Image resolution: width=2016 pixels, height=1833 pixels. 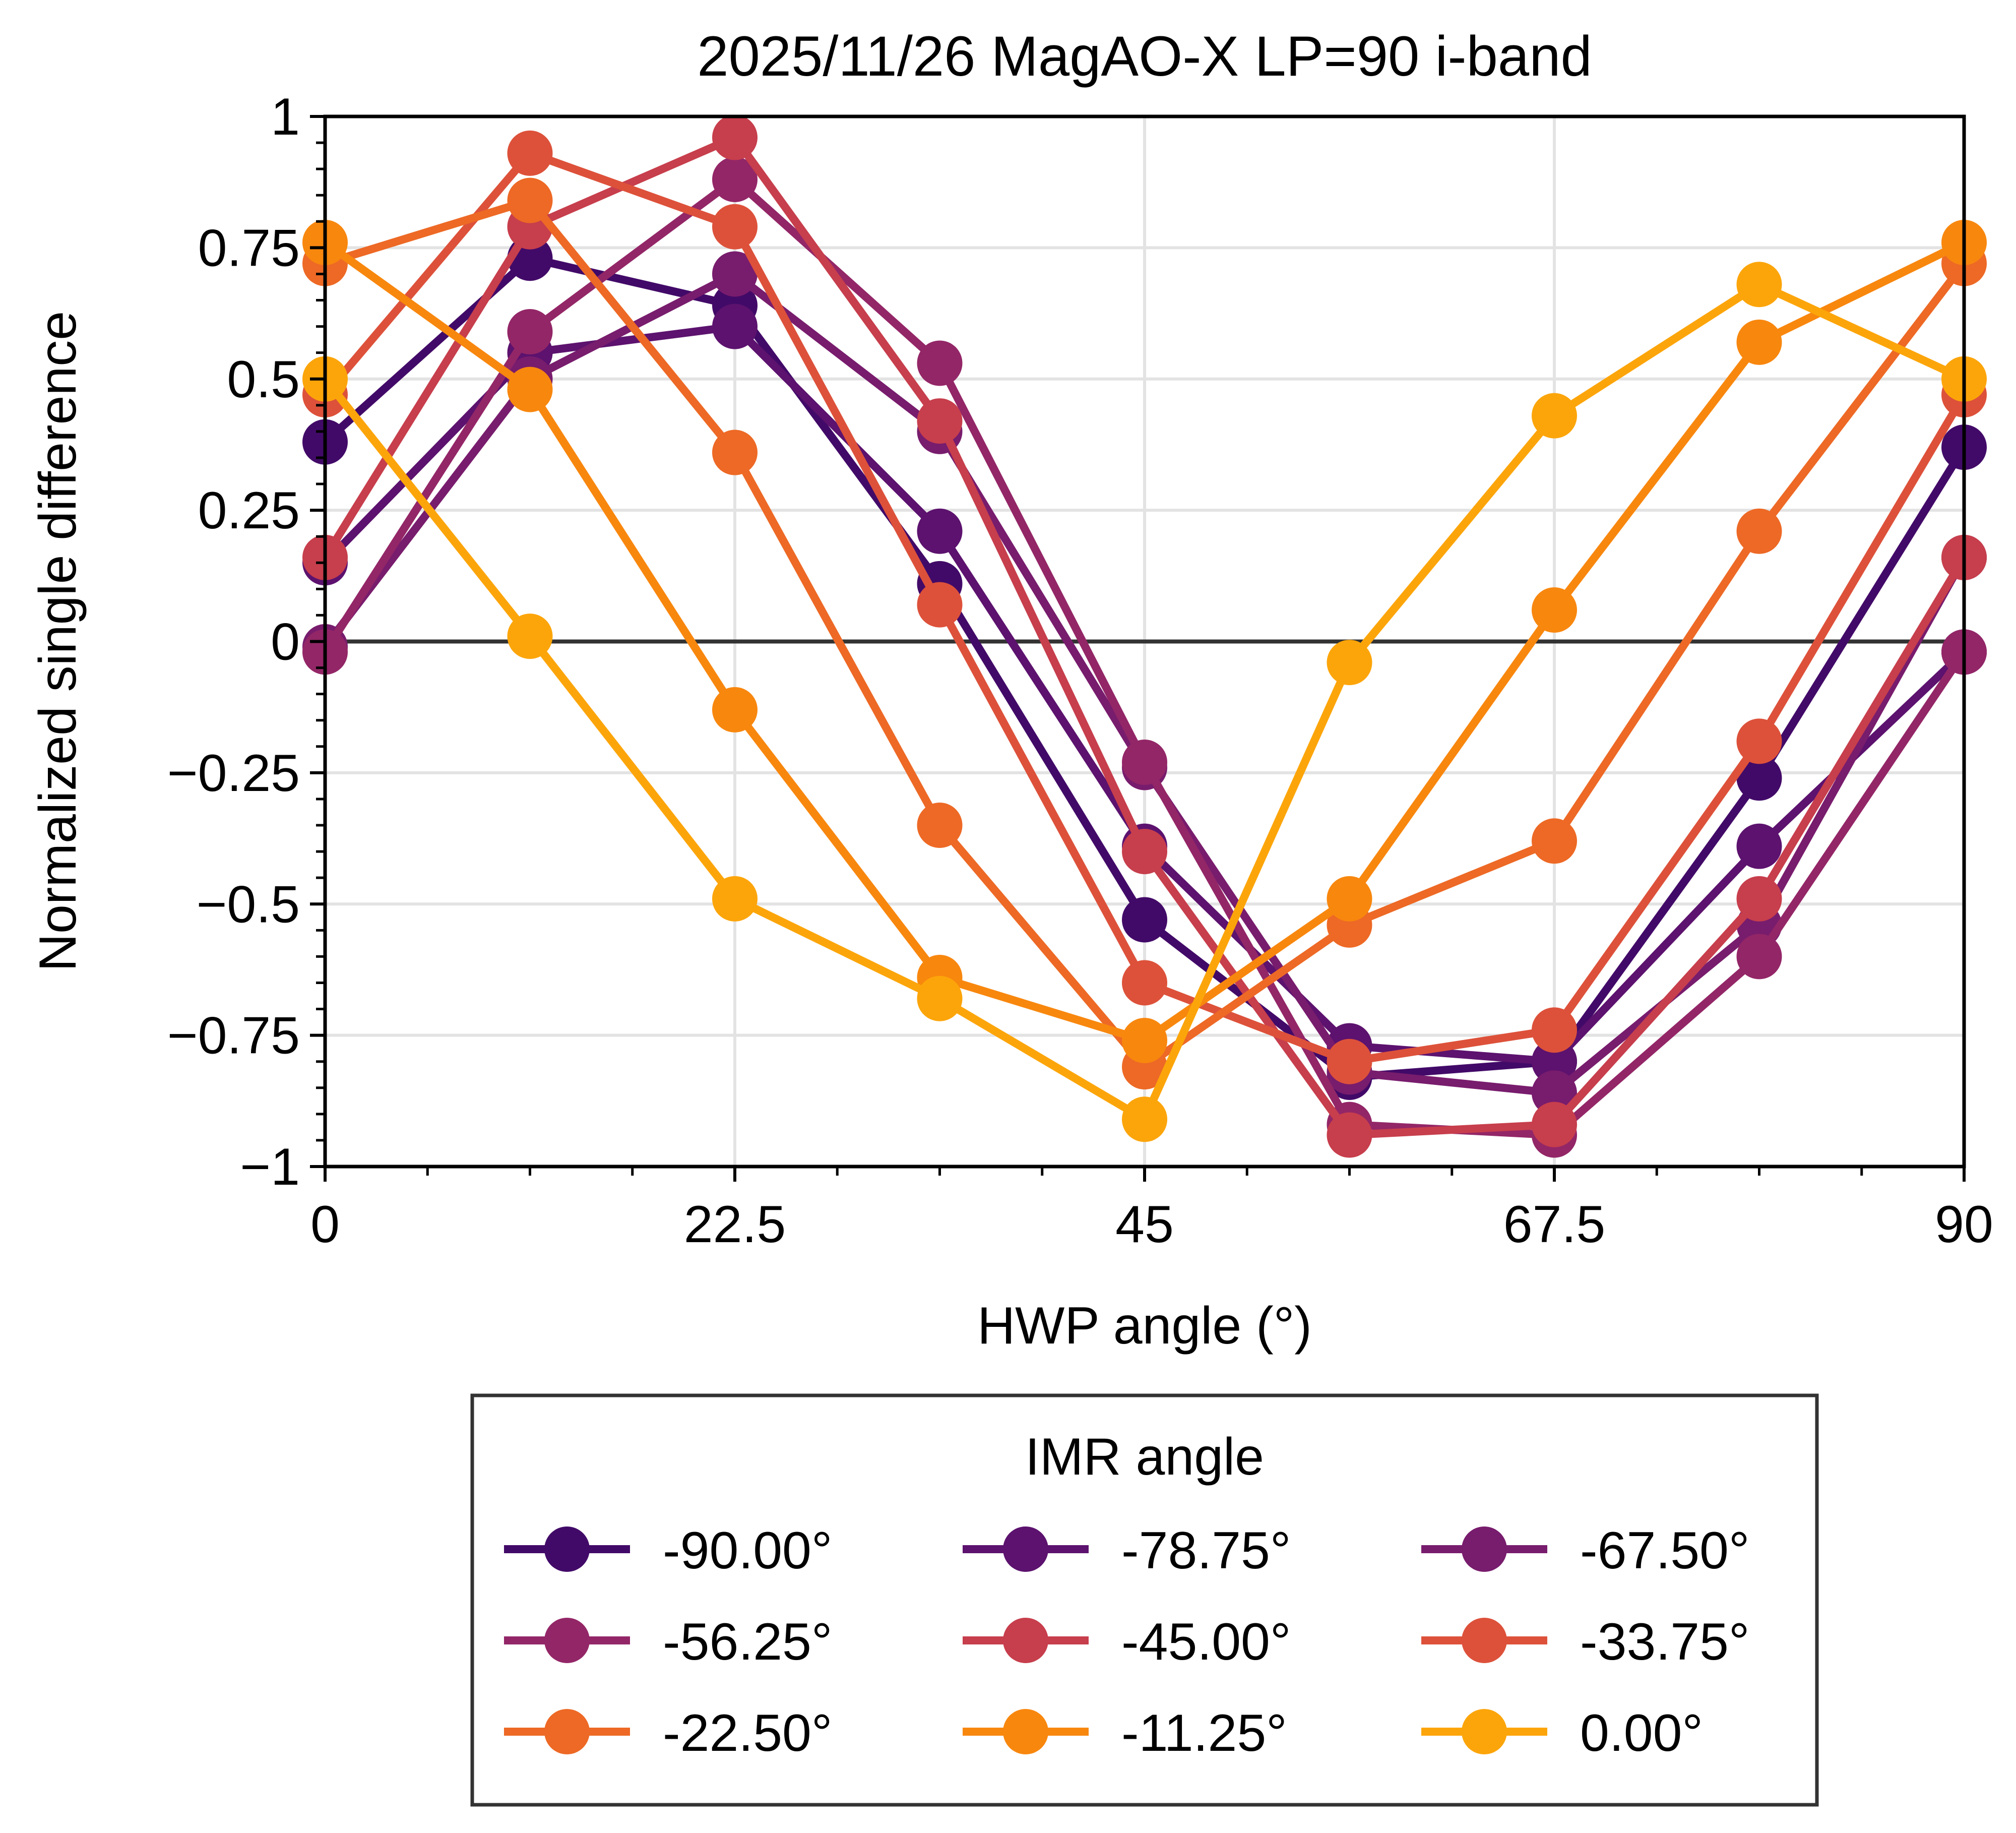 I want to click on legend-label: -22.50°, so click(x=747, y=1733).